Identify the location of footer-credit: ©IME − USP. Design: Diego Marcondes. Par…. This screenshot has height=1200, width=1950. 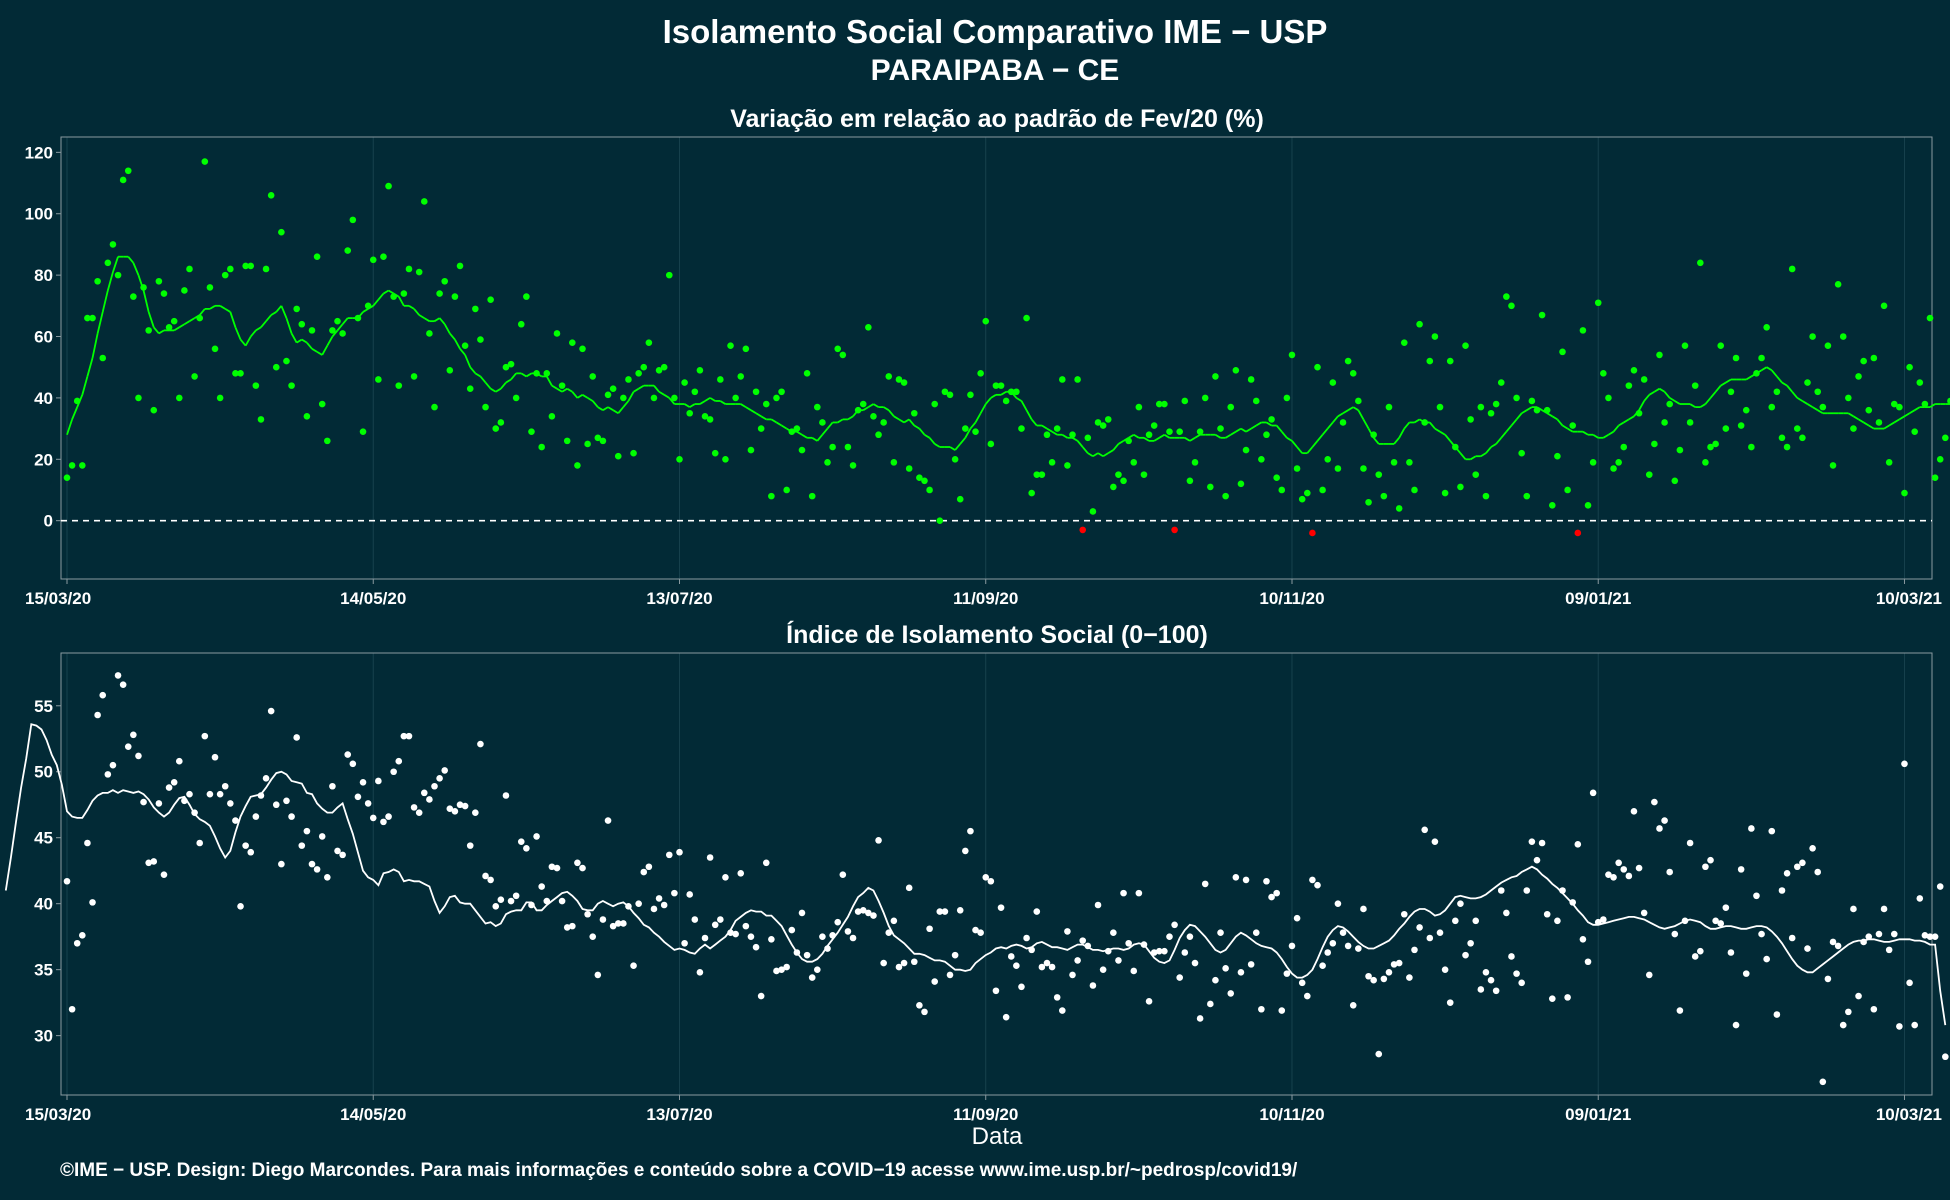
(679, 1170).